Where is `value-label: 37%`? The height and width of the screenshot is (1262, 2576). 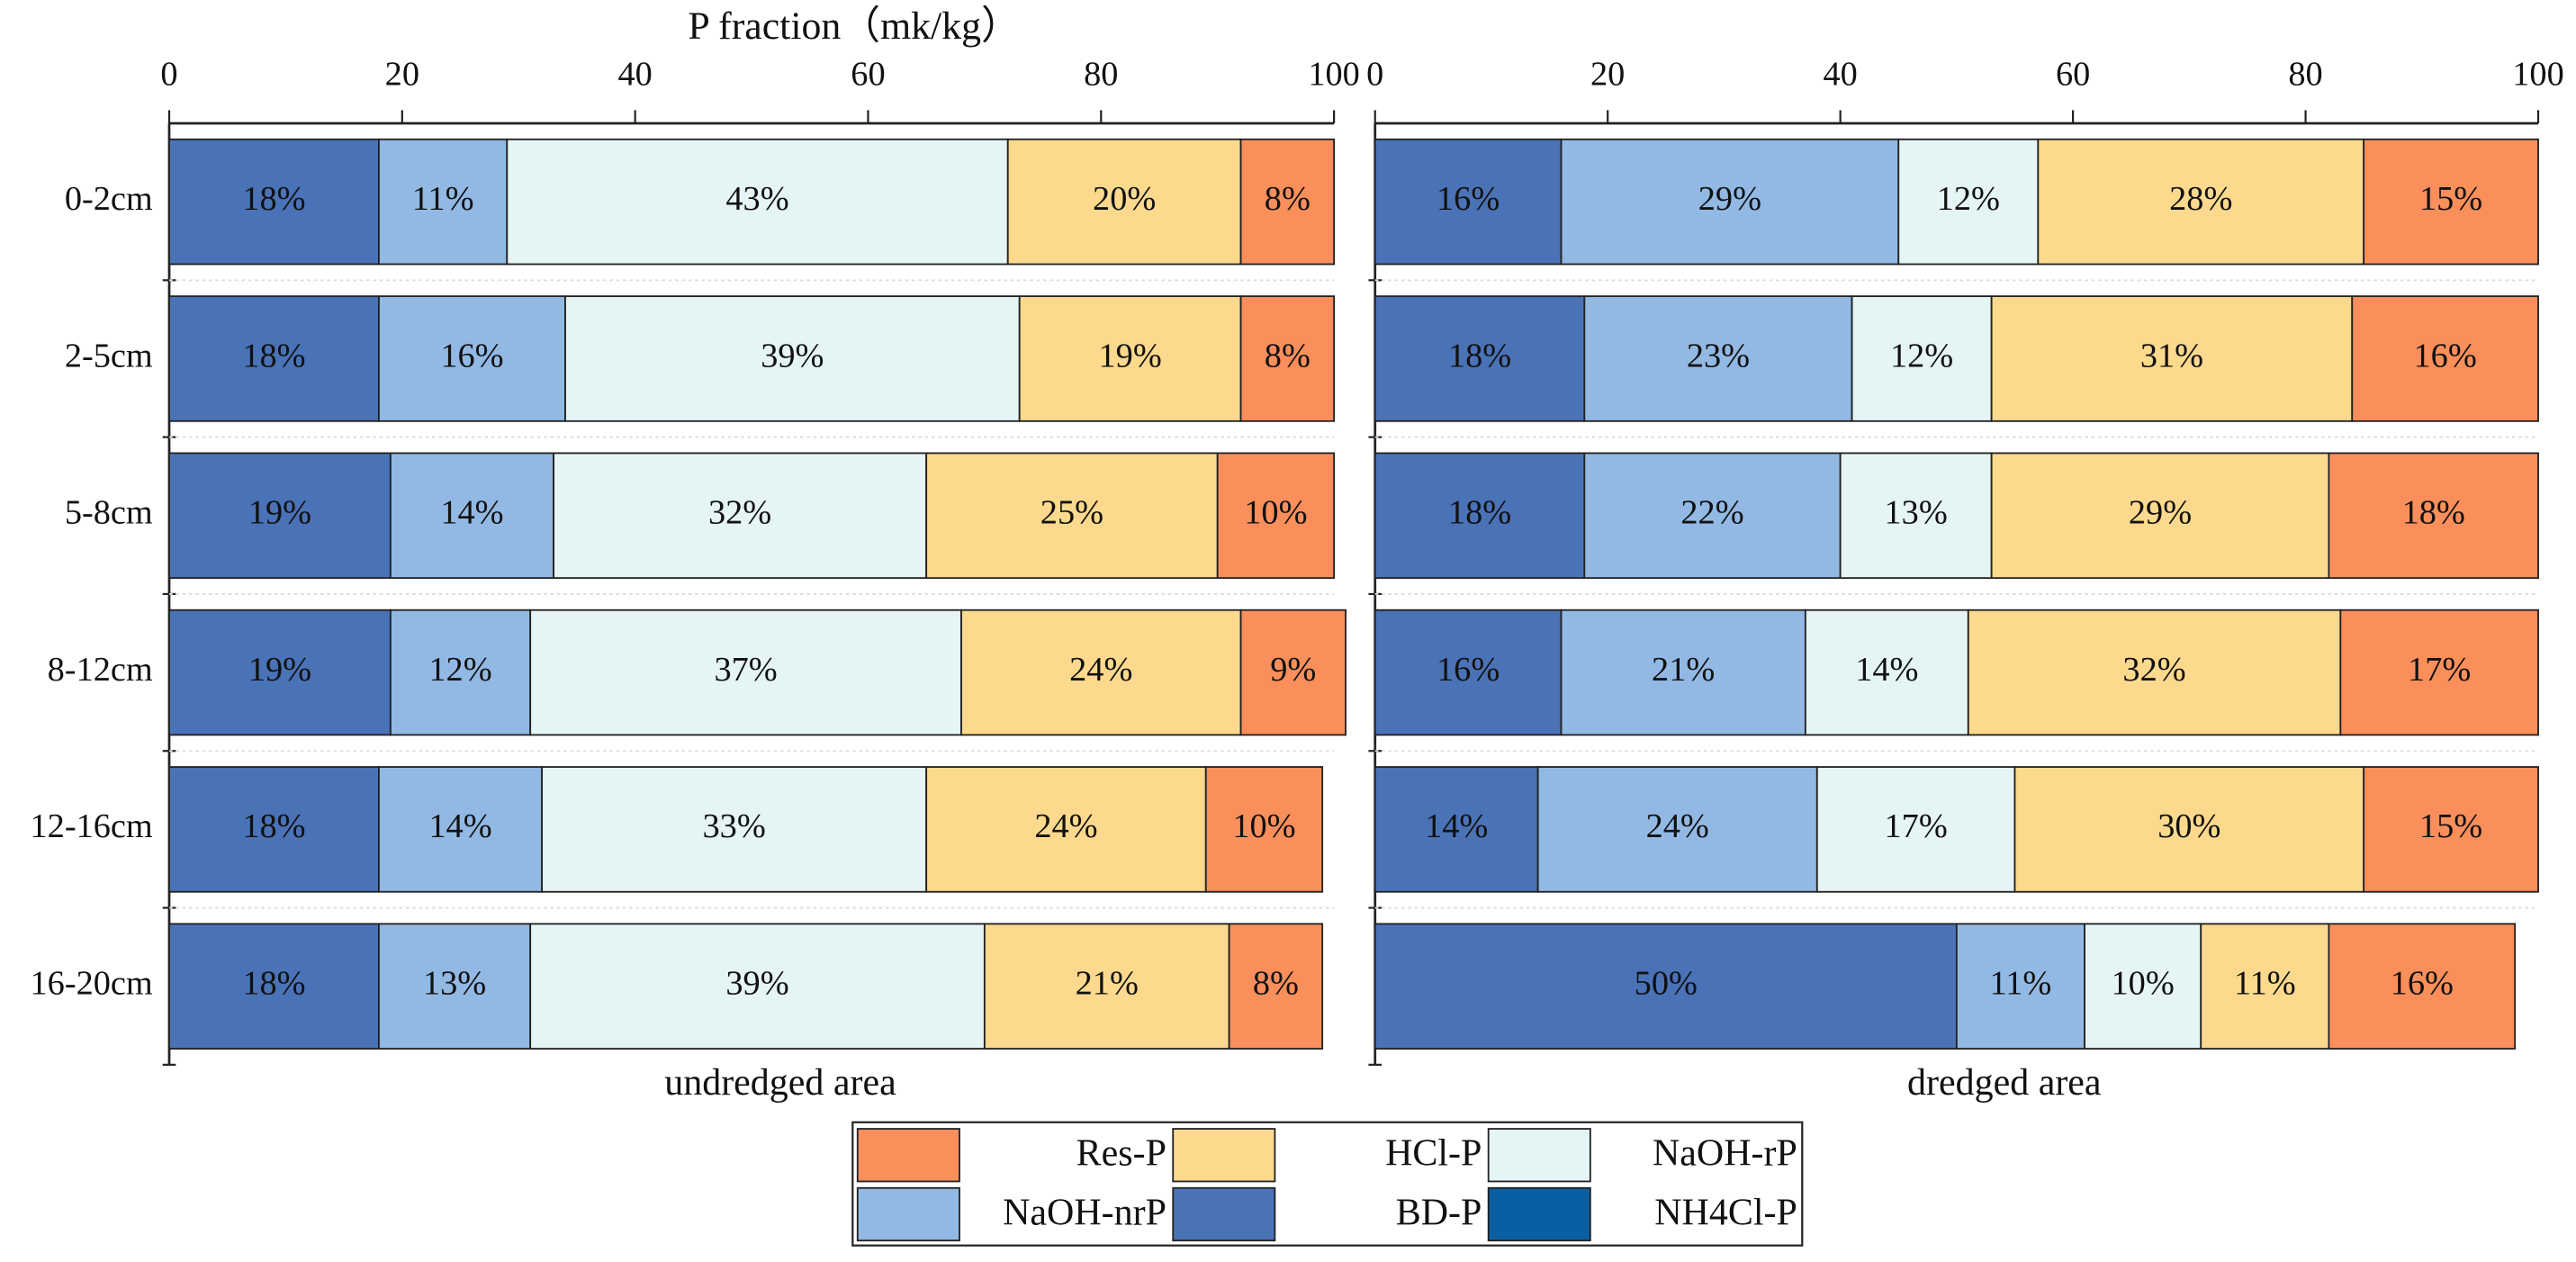 value-label: 37% is located at coordinates (745, 670).